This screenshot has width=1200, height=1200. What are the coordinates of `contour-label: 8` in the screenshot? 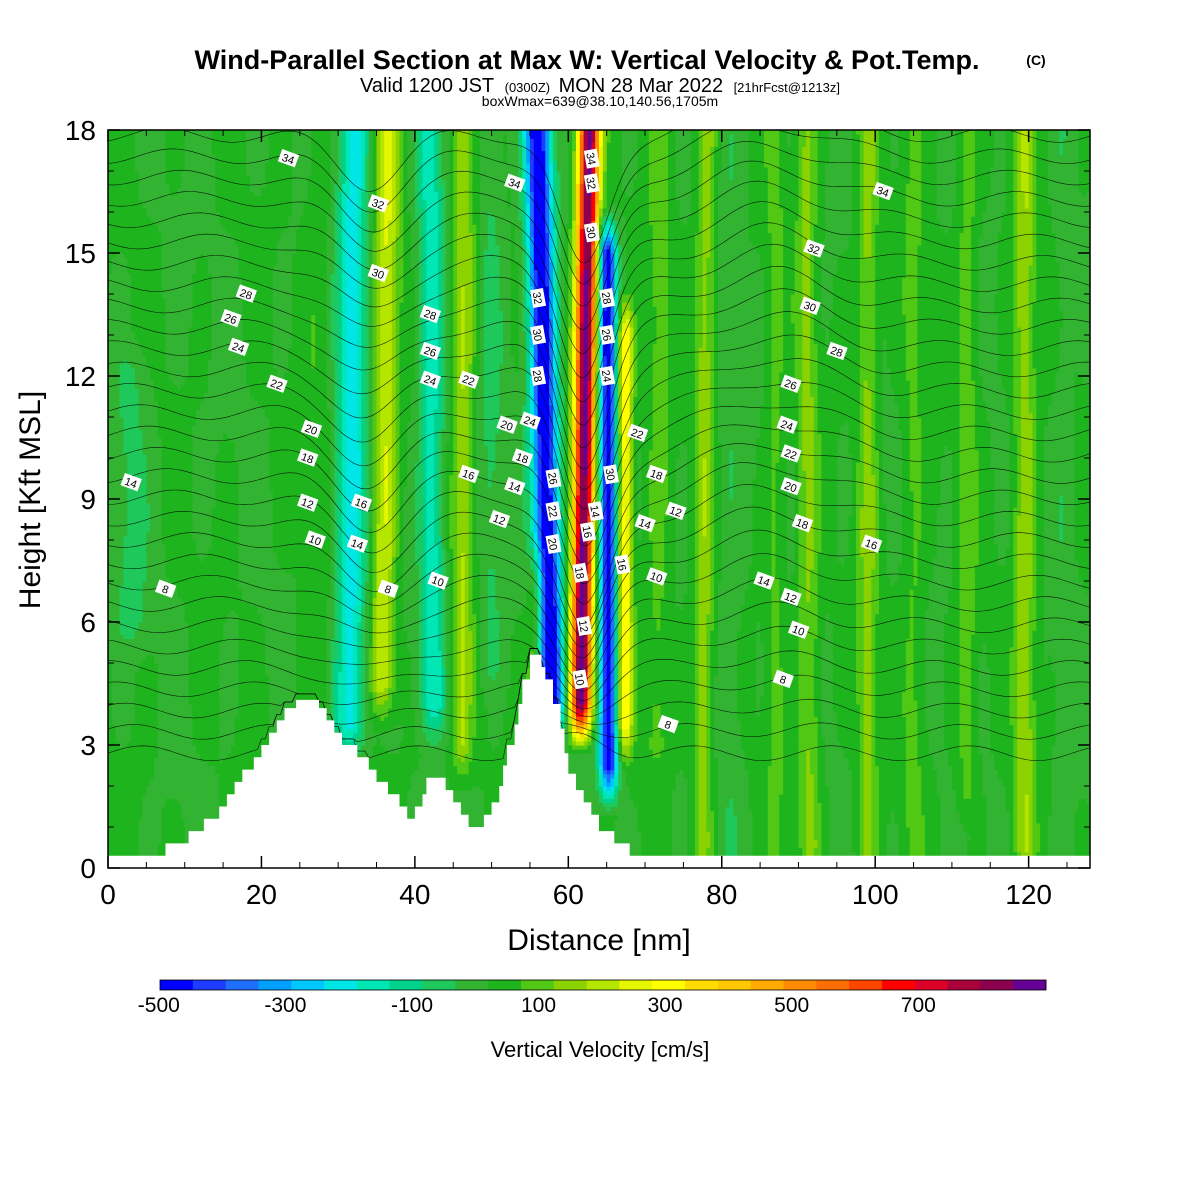 It's located at (165, 588).